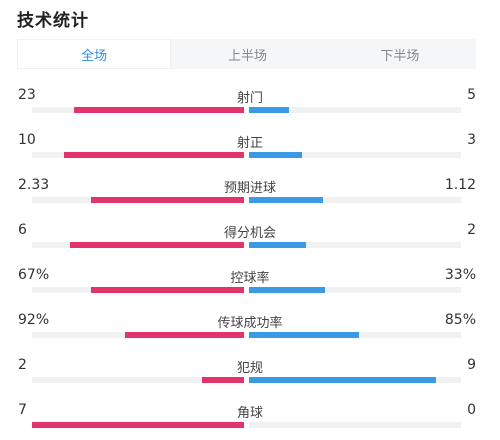 The height and width of the screenshot is (440, 500). I want to click on tab-second-half: 下半场, so click(400, 56).